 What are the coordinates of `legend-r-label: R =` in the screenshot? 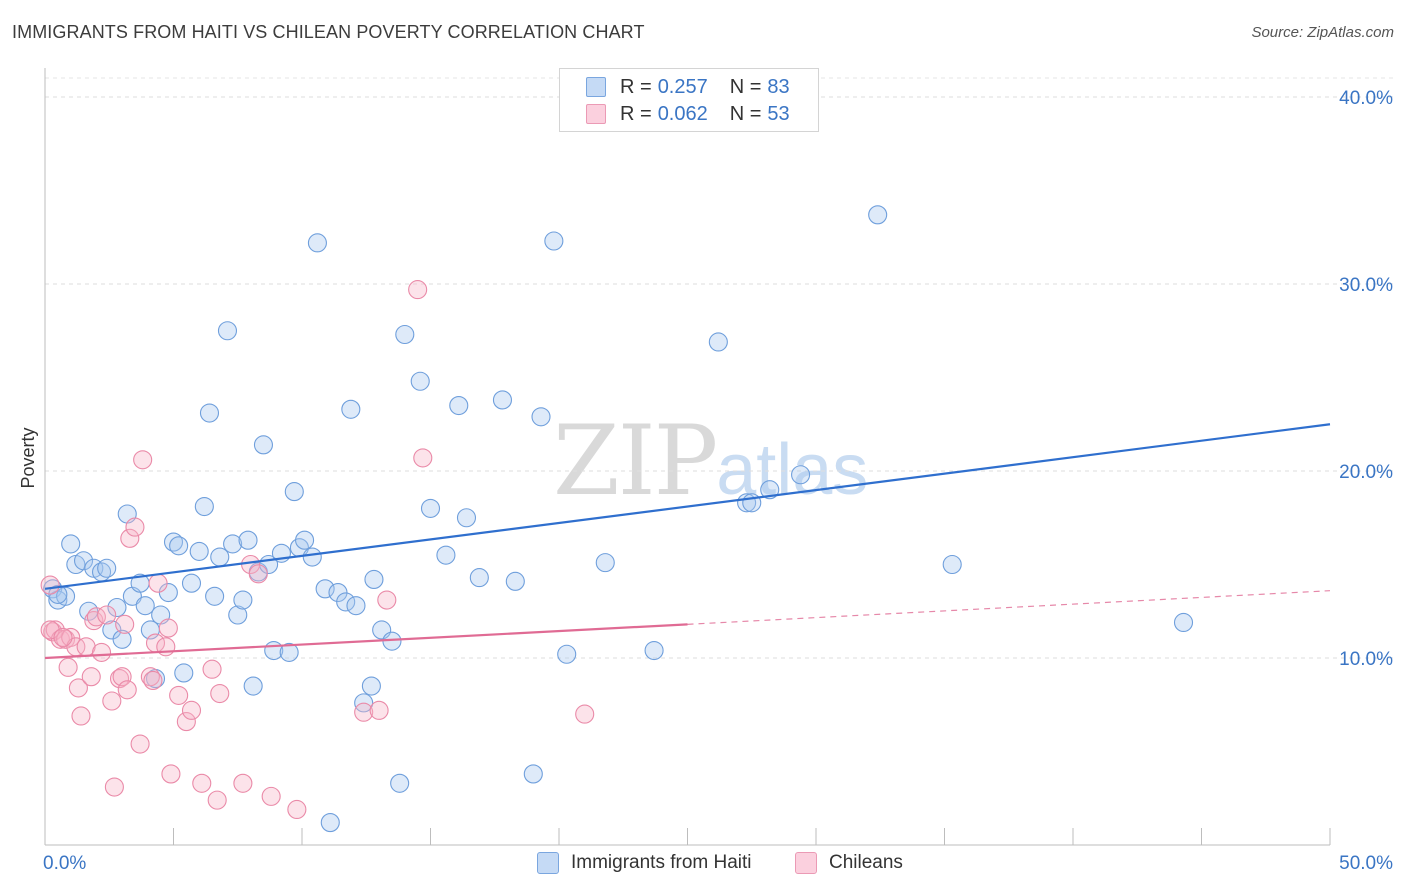 It's located at (636, 86).